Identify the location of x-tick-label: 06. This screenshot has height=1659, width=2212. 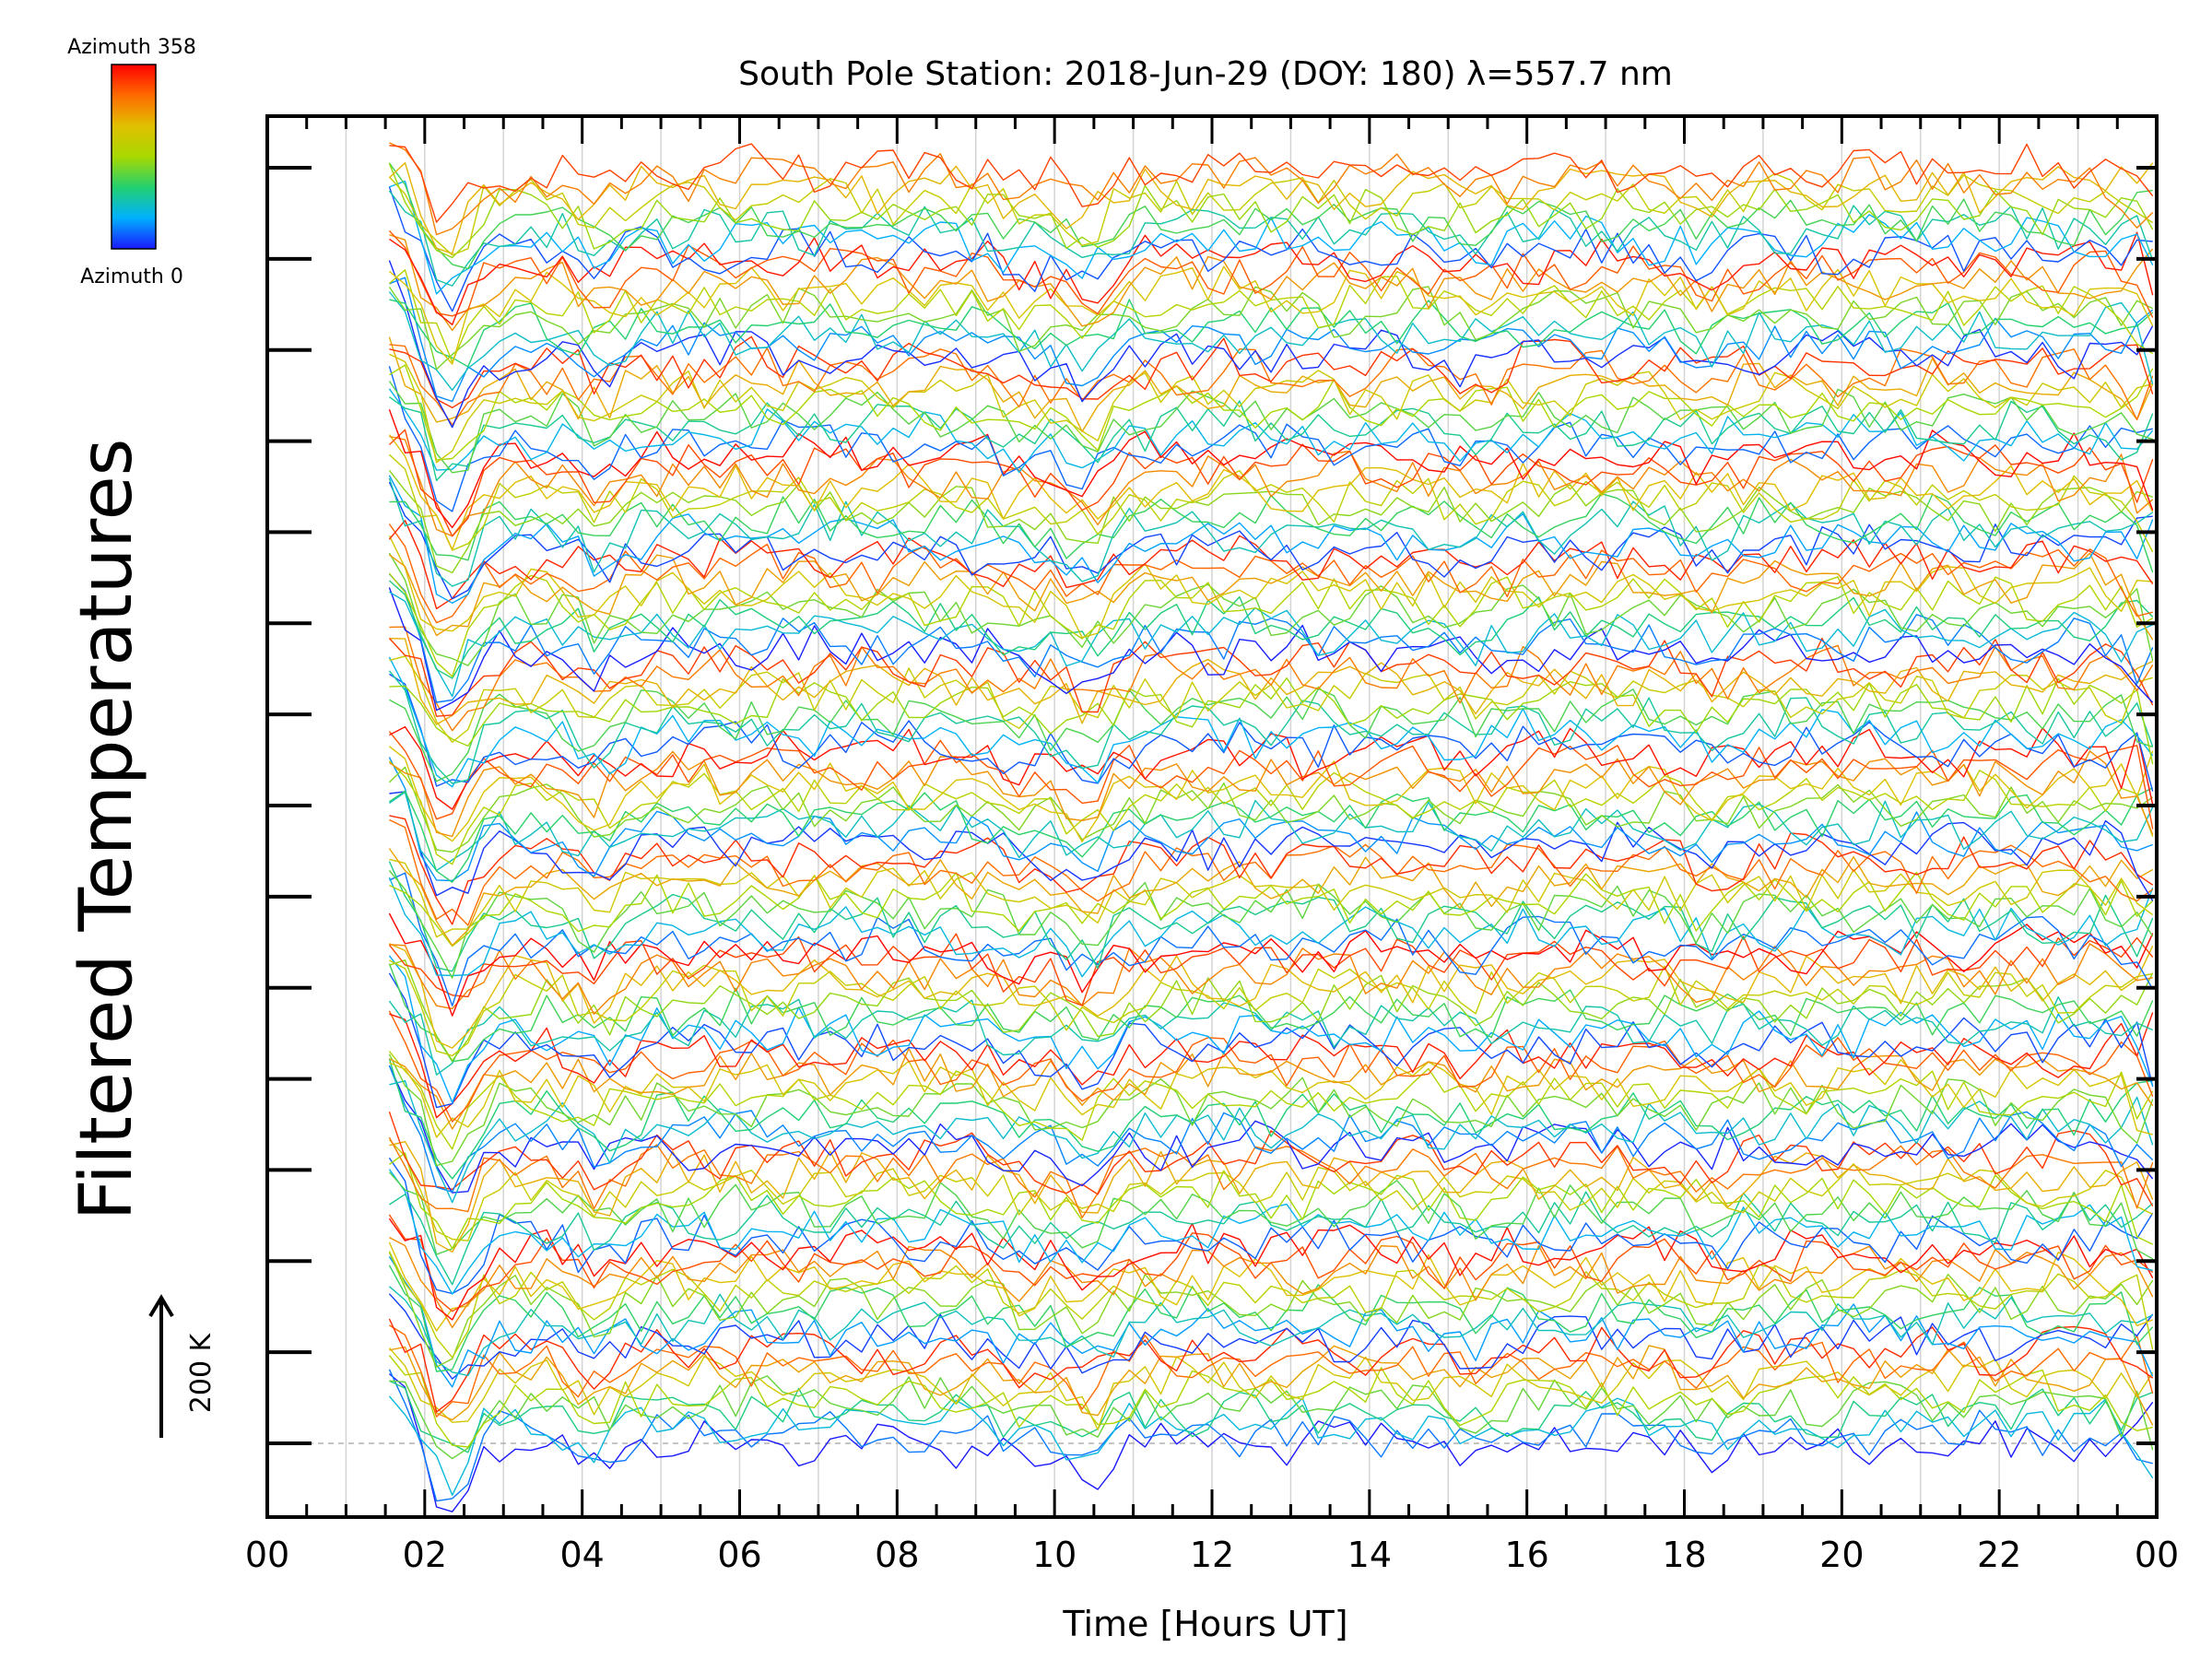
(739, 1555).